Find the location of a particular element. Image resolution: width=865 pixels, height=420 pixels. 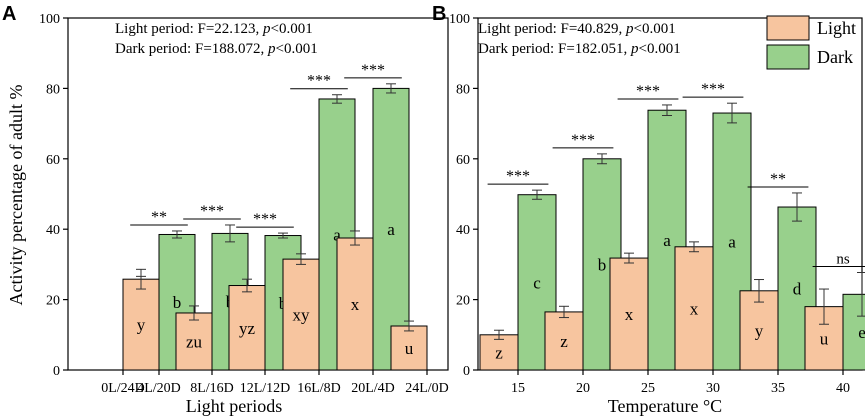

panel-b-letter: B is located at coordinates (439, 14).